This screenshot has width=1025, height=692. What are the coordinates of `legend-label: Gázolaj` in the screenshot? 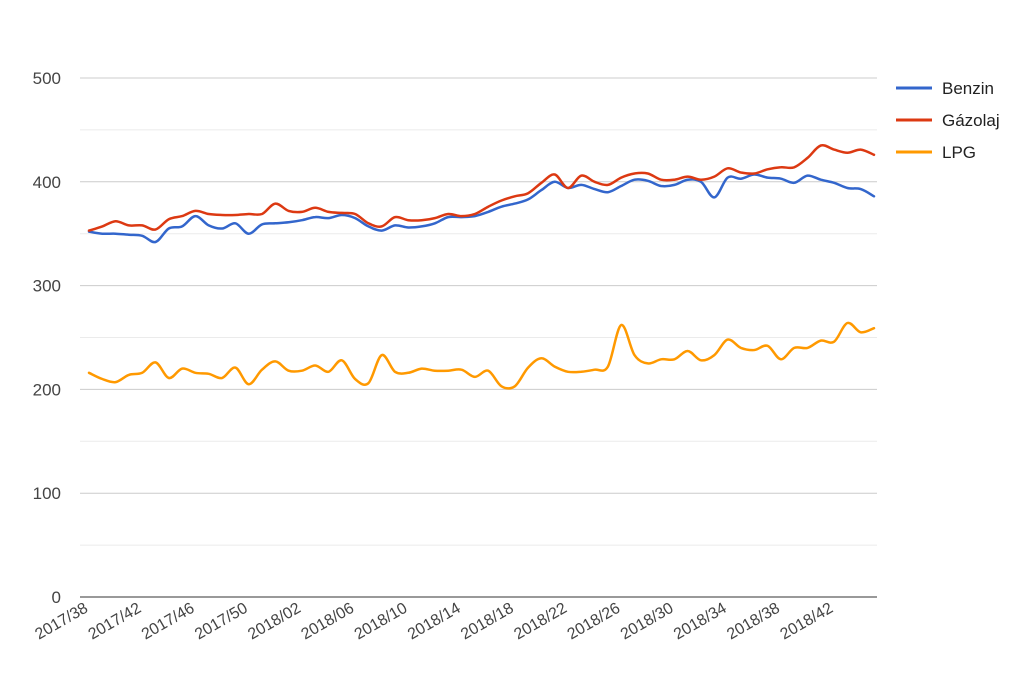 It's located at (971, 120).